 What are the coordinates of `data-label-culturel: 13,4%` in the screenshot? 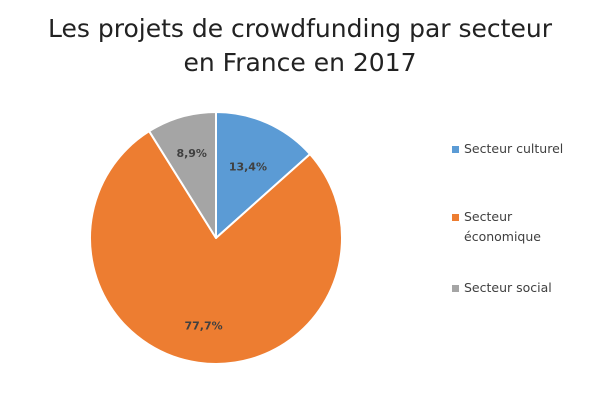 It's located at (248, 167).